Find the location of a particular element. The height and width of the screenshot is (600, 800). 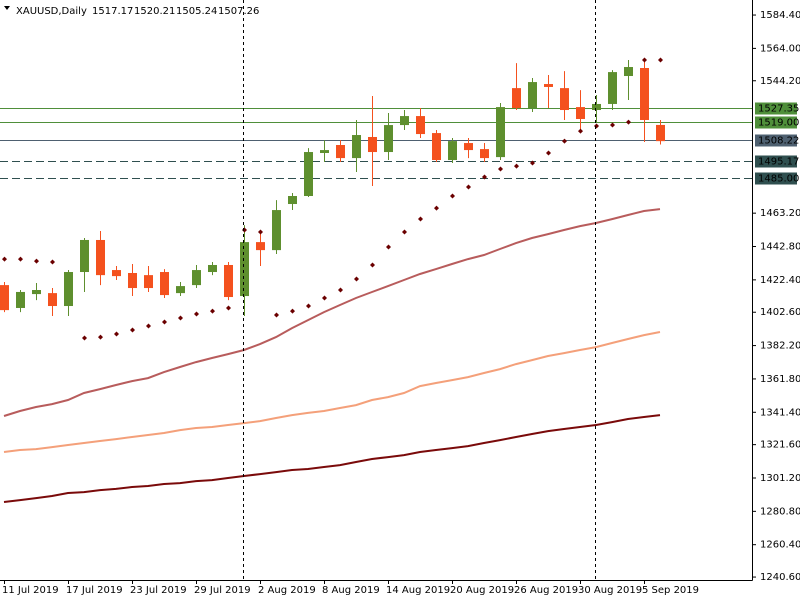

x-tick-label: 5 Sep 2019 is located at coordinates (670, 590).